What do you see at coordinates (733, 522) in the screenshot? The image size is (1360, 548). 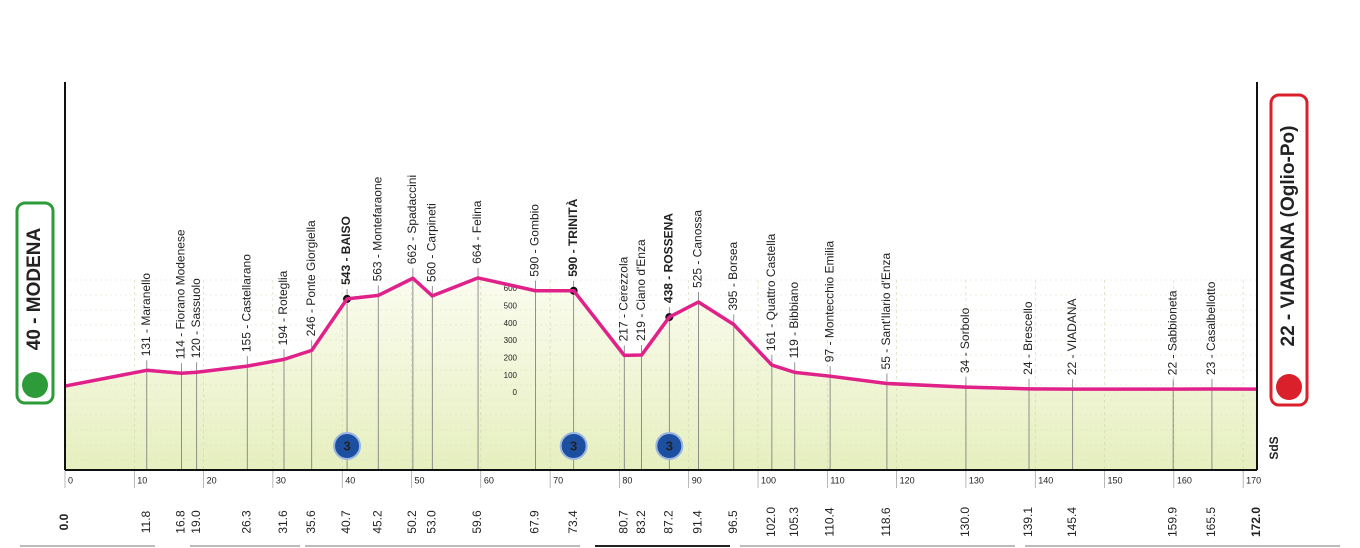 I see `km-label: 96.5` at bounding box center [733, 522].